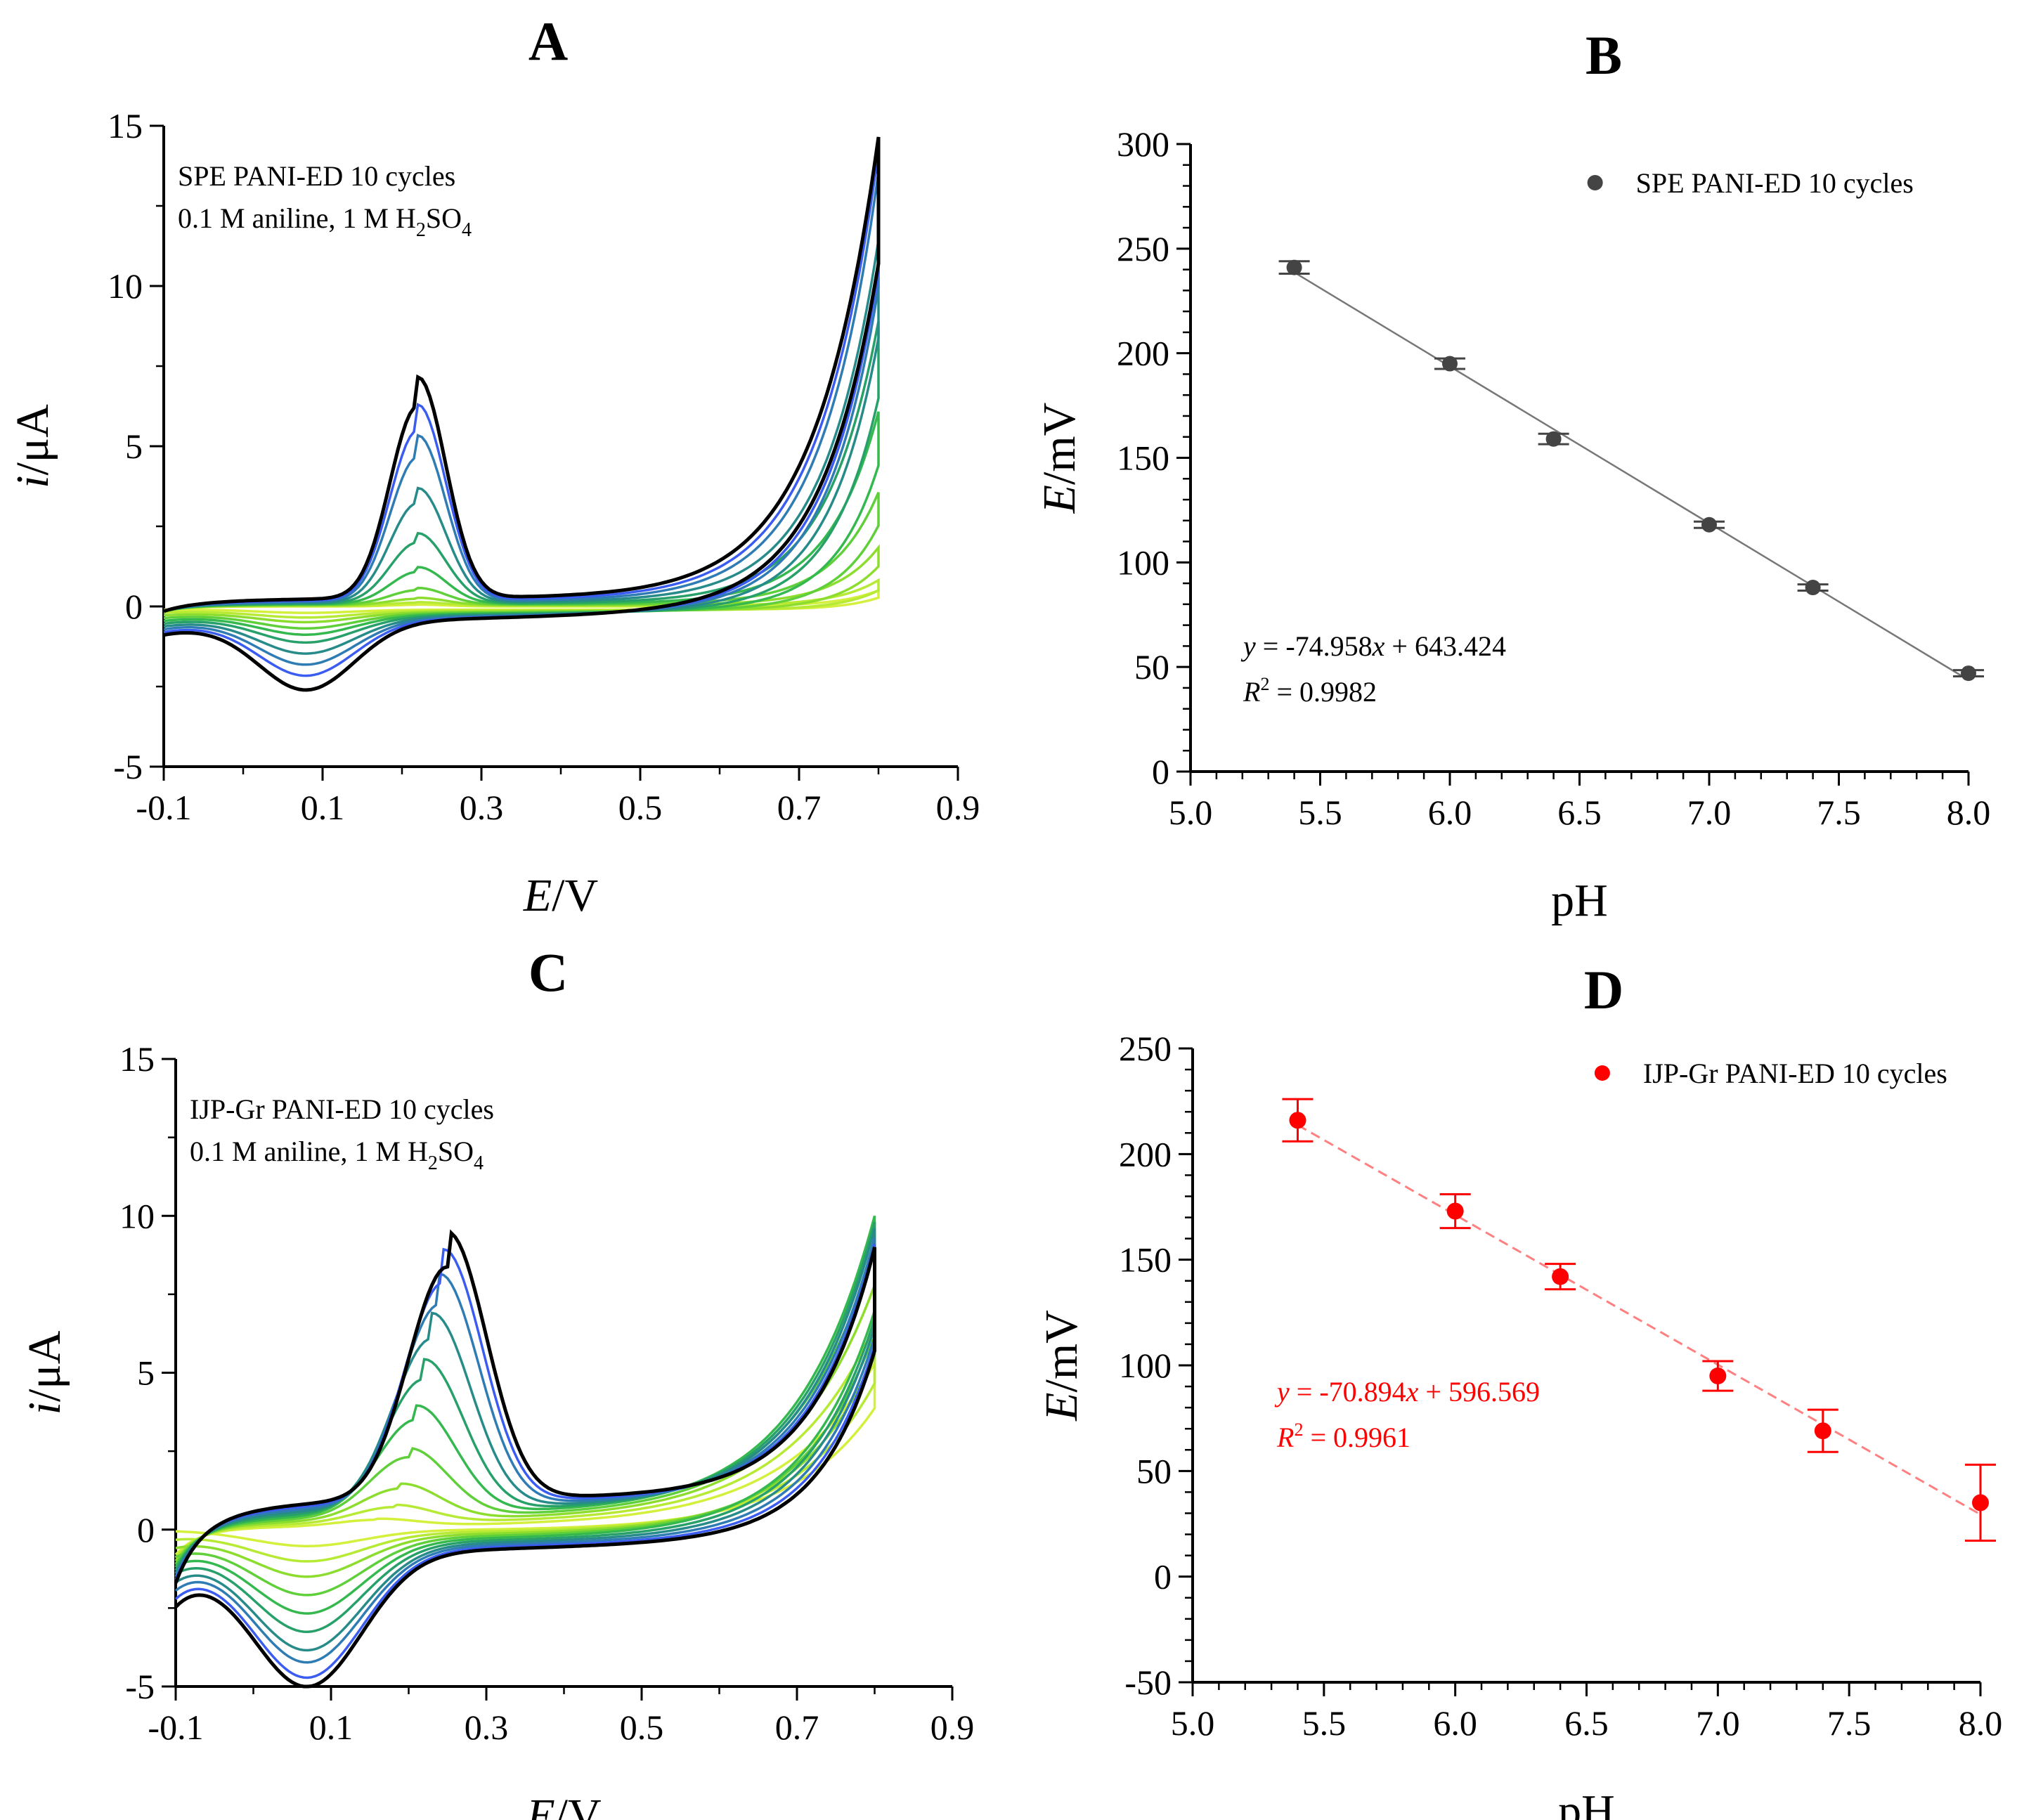 This screenshot has height=1820, width=2017. I want to click on annotation-electrode: IJP-Gr PANI-ED 10 cycles, so click(342, 1109).